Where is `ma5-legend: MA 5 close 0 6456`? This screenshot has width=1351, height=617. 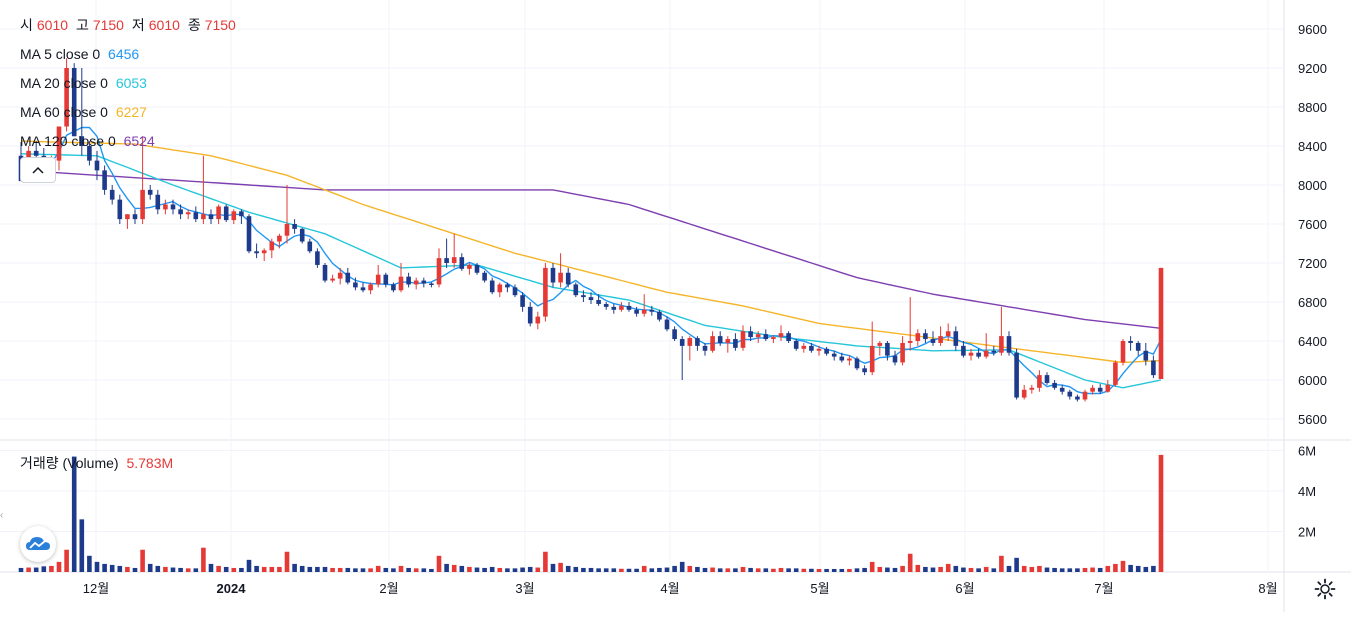
ma5-legend: MA 5 close 0 6456 is located at coordinates (81, 54).